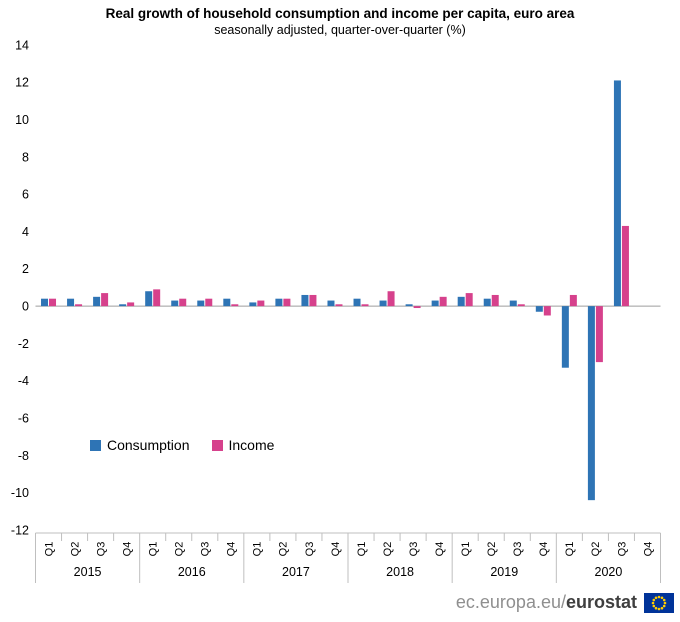  I want to click on y-tick-label: -6, so click(23, 418).